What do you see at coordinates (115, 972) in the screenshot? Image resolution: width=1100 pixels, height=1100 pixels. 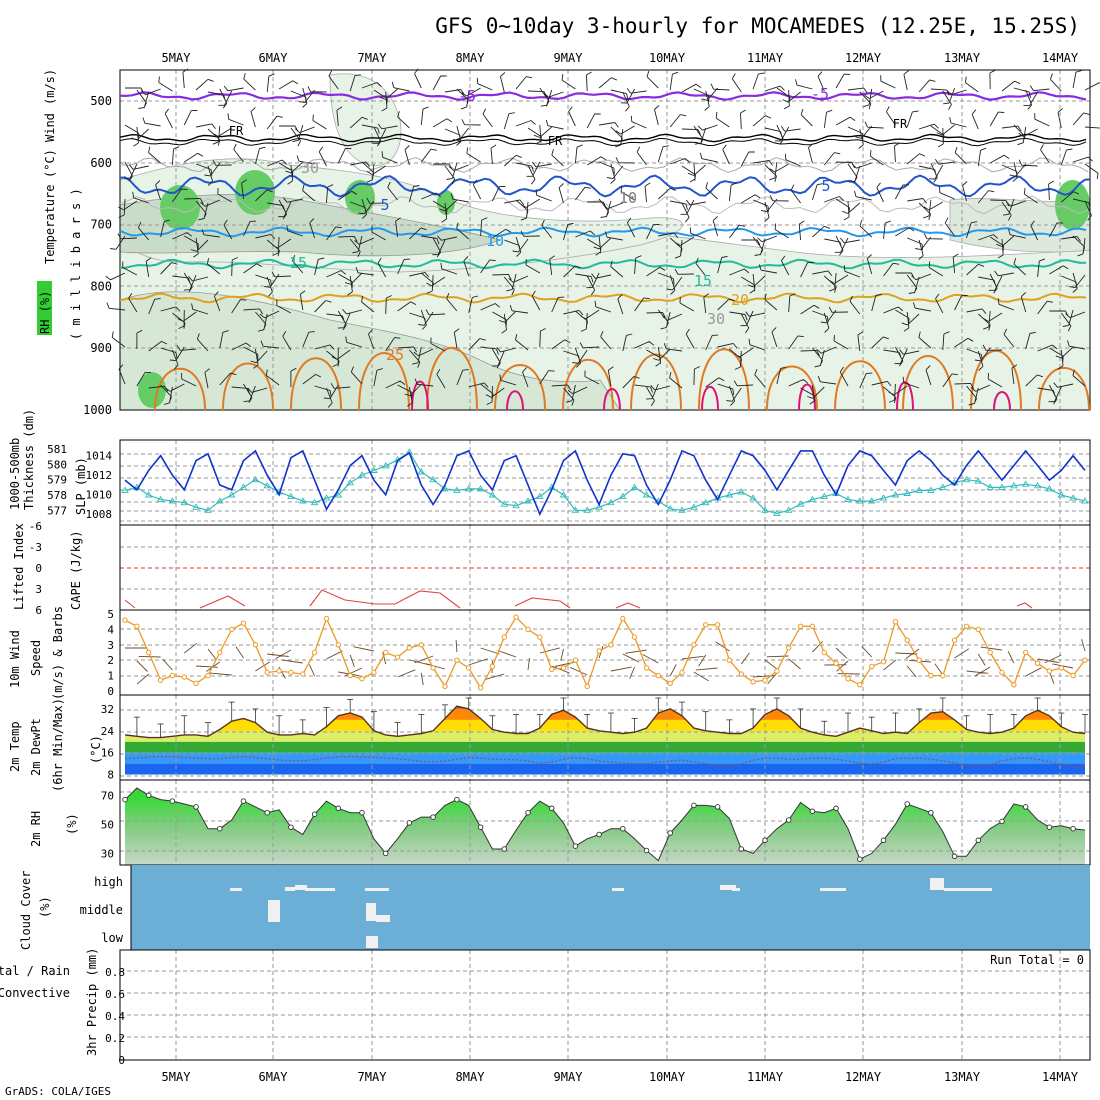 I see `precip-tick-label: 0.8` at bounding box center [115, 972].